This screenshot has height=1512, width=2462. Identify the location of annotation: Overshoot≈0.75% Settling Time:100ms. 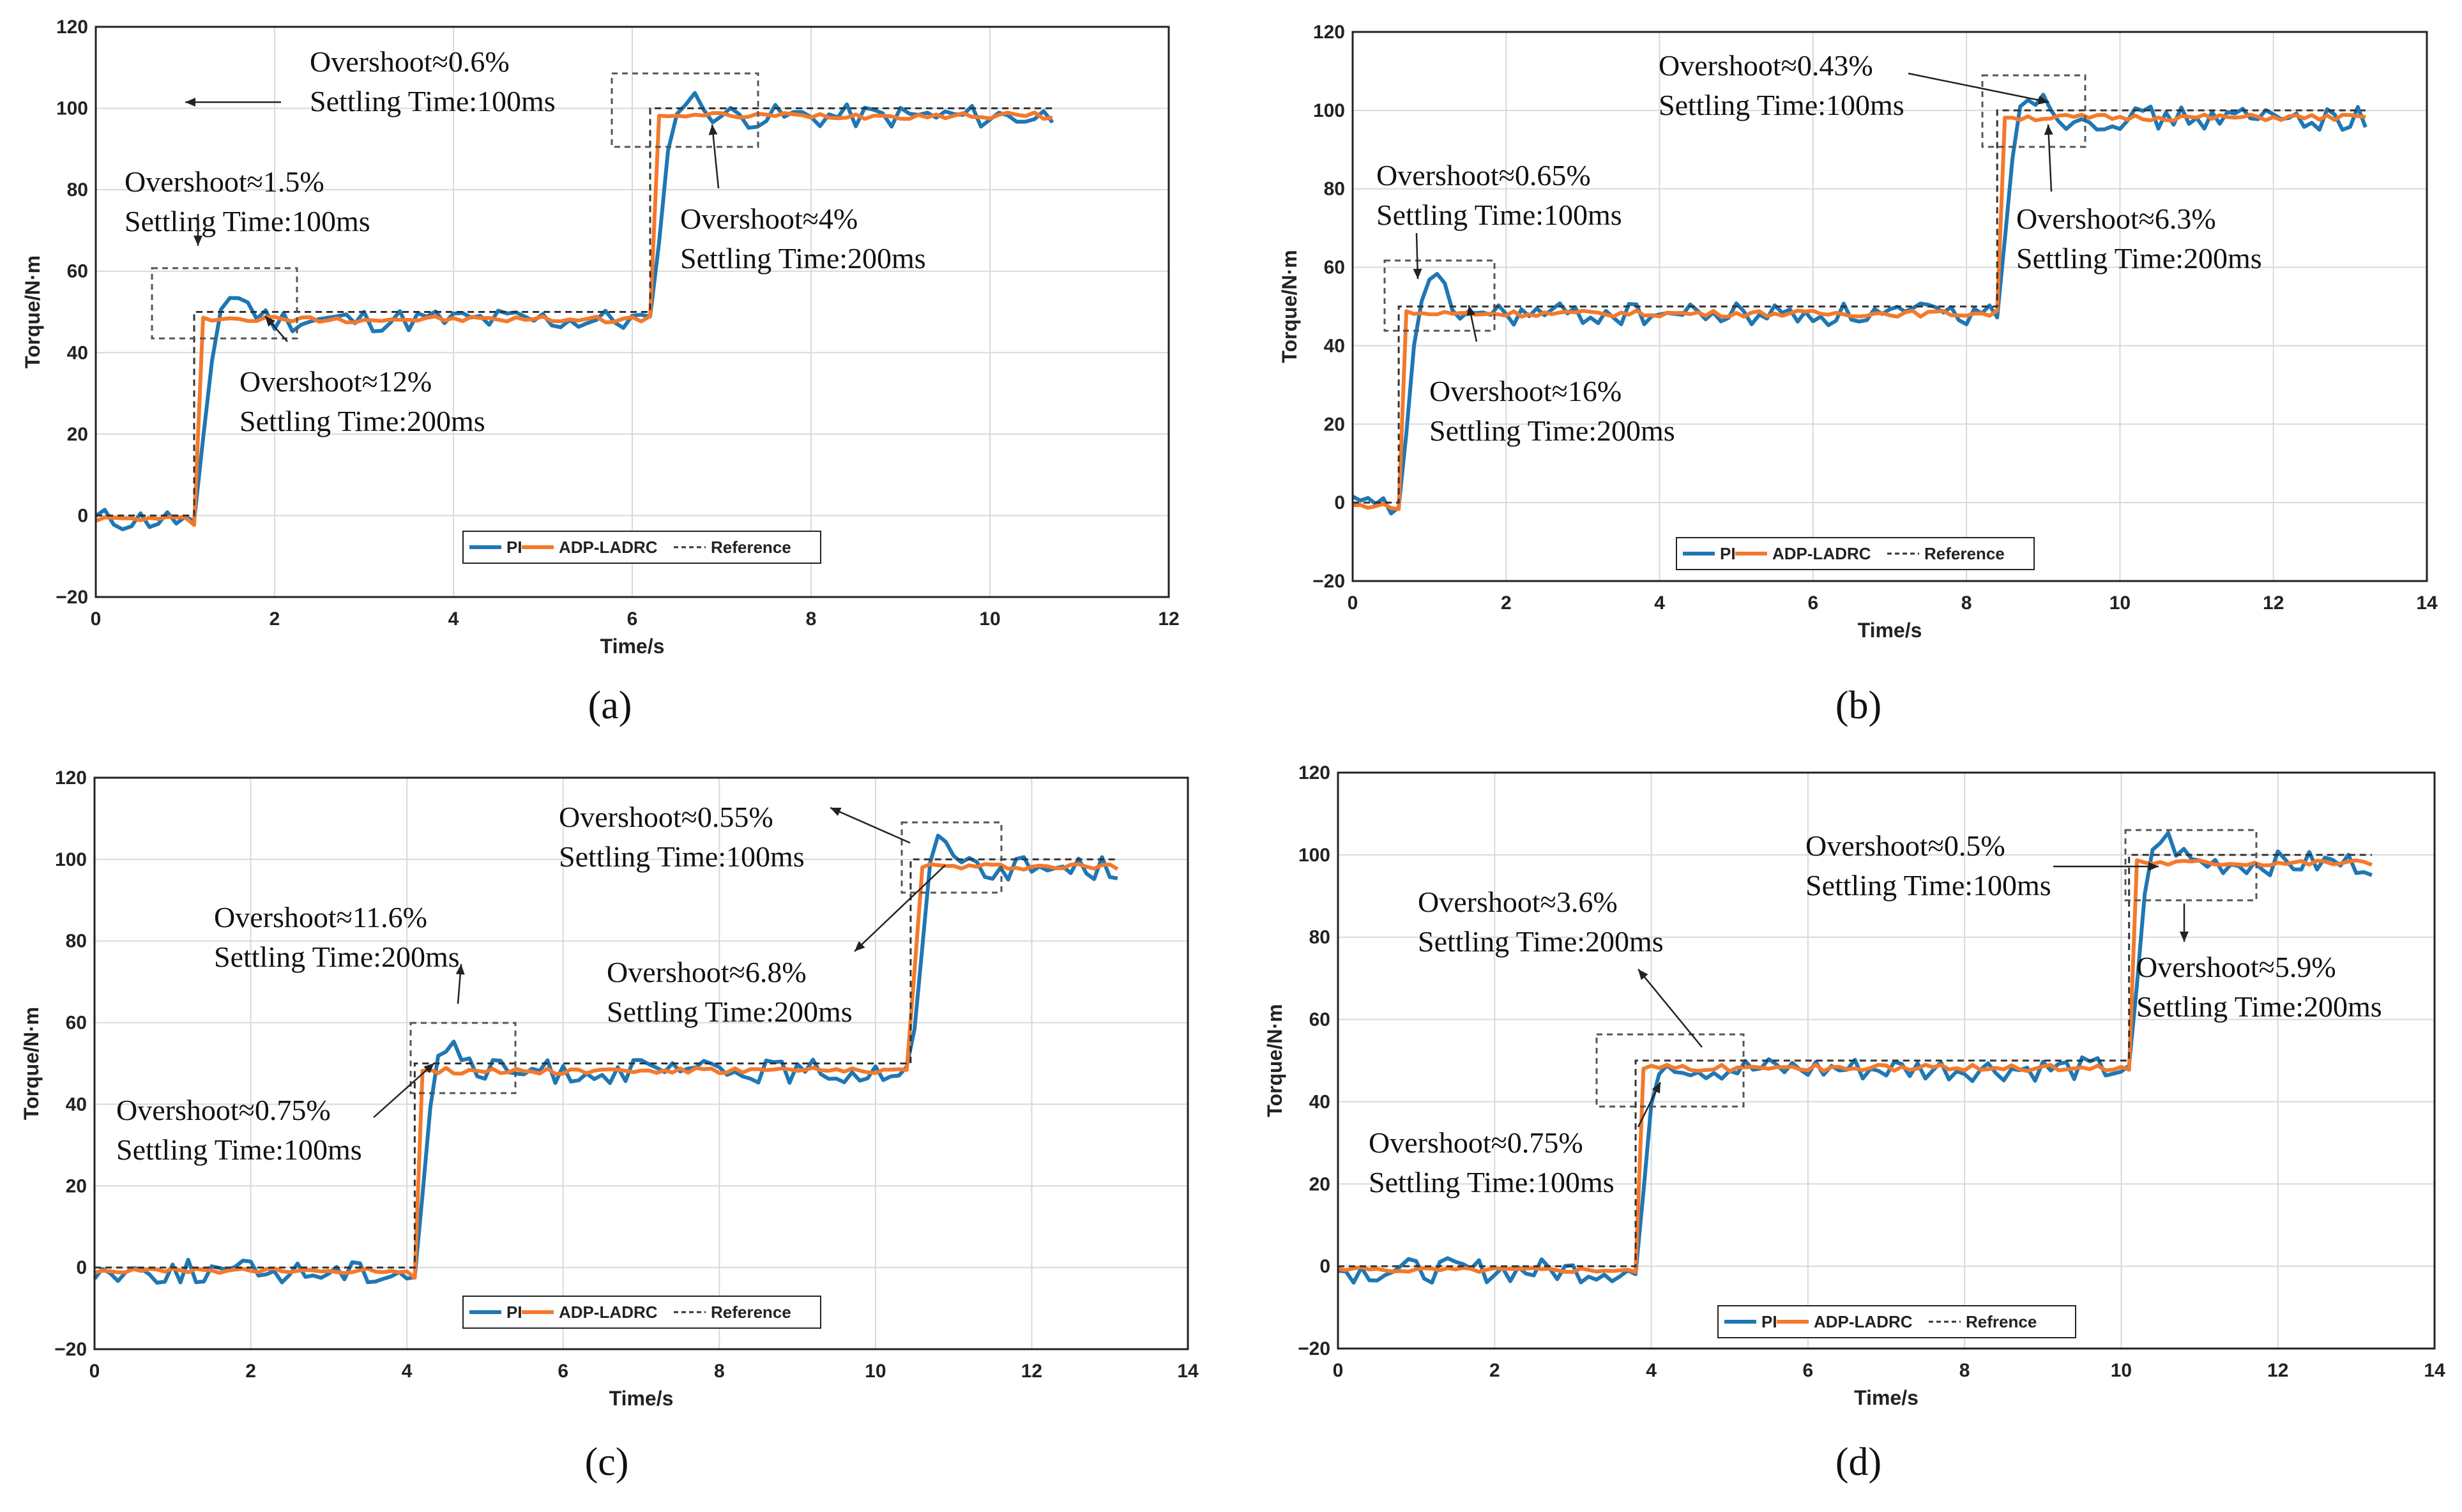
(1515, 1140).